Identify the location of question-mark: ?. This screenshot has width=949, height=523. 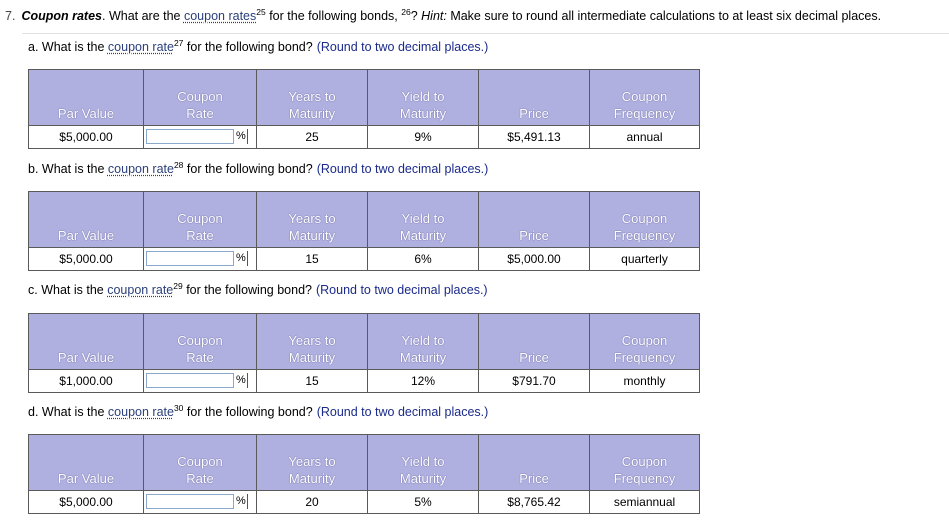
(416, 16).